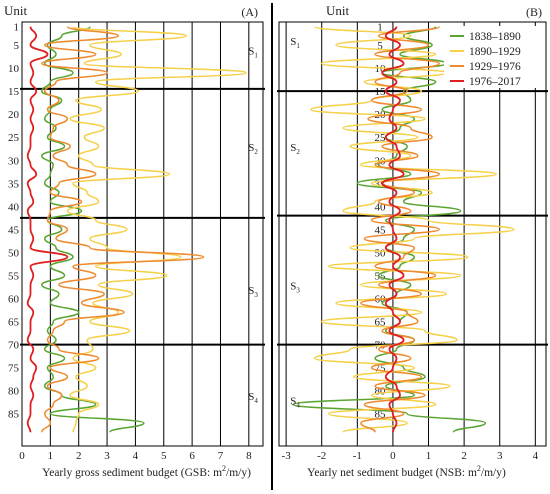 This screenshot has height=494, width=550. I want to click on y-tick-label: 30, so click(14, 161).